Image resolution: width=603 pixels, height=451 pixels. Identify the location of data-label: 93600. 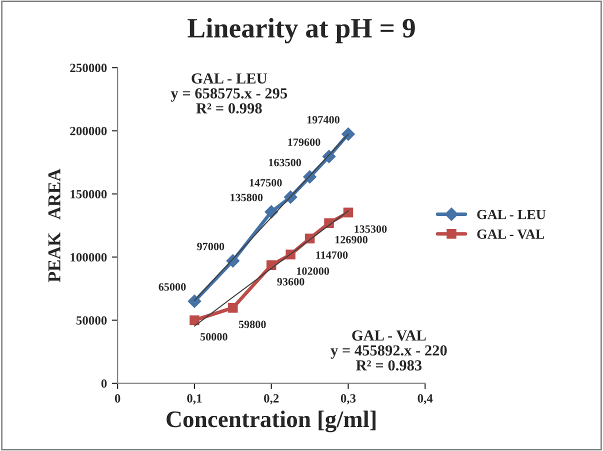
(290, 282).